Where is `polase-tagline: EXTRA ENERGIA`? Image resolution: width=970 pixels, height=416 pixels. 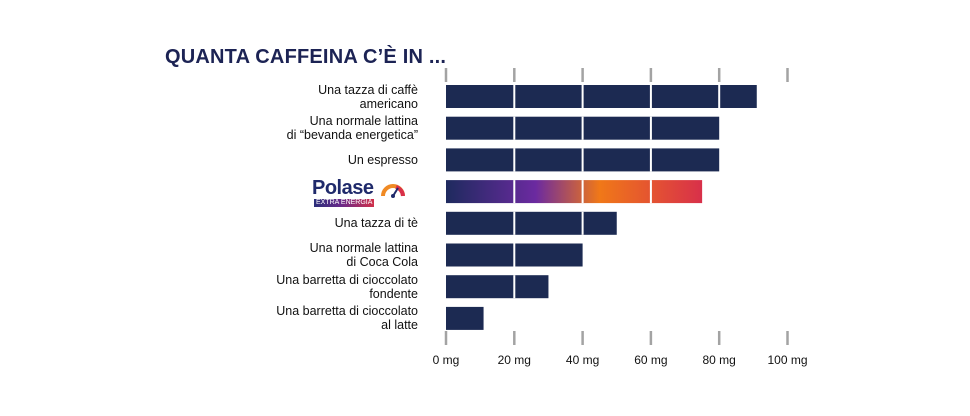 polase-tagline: EXTRA ENERGIA is located at coordinates (344, 203).